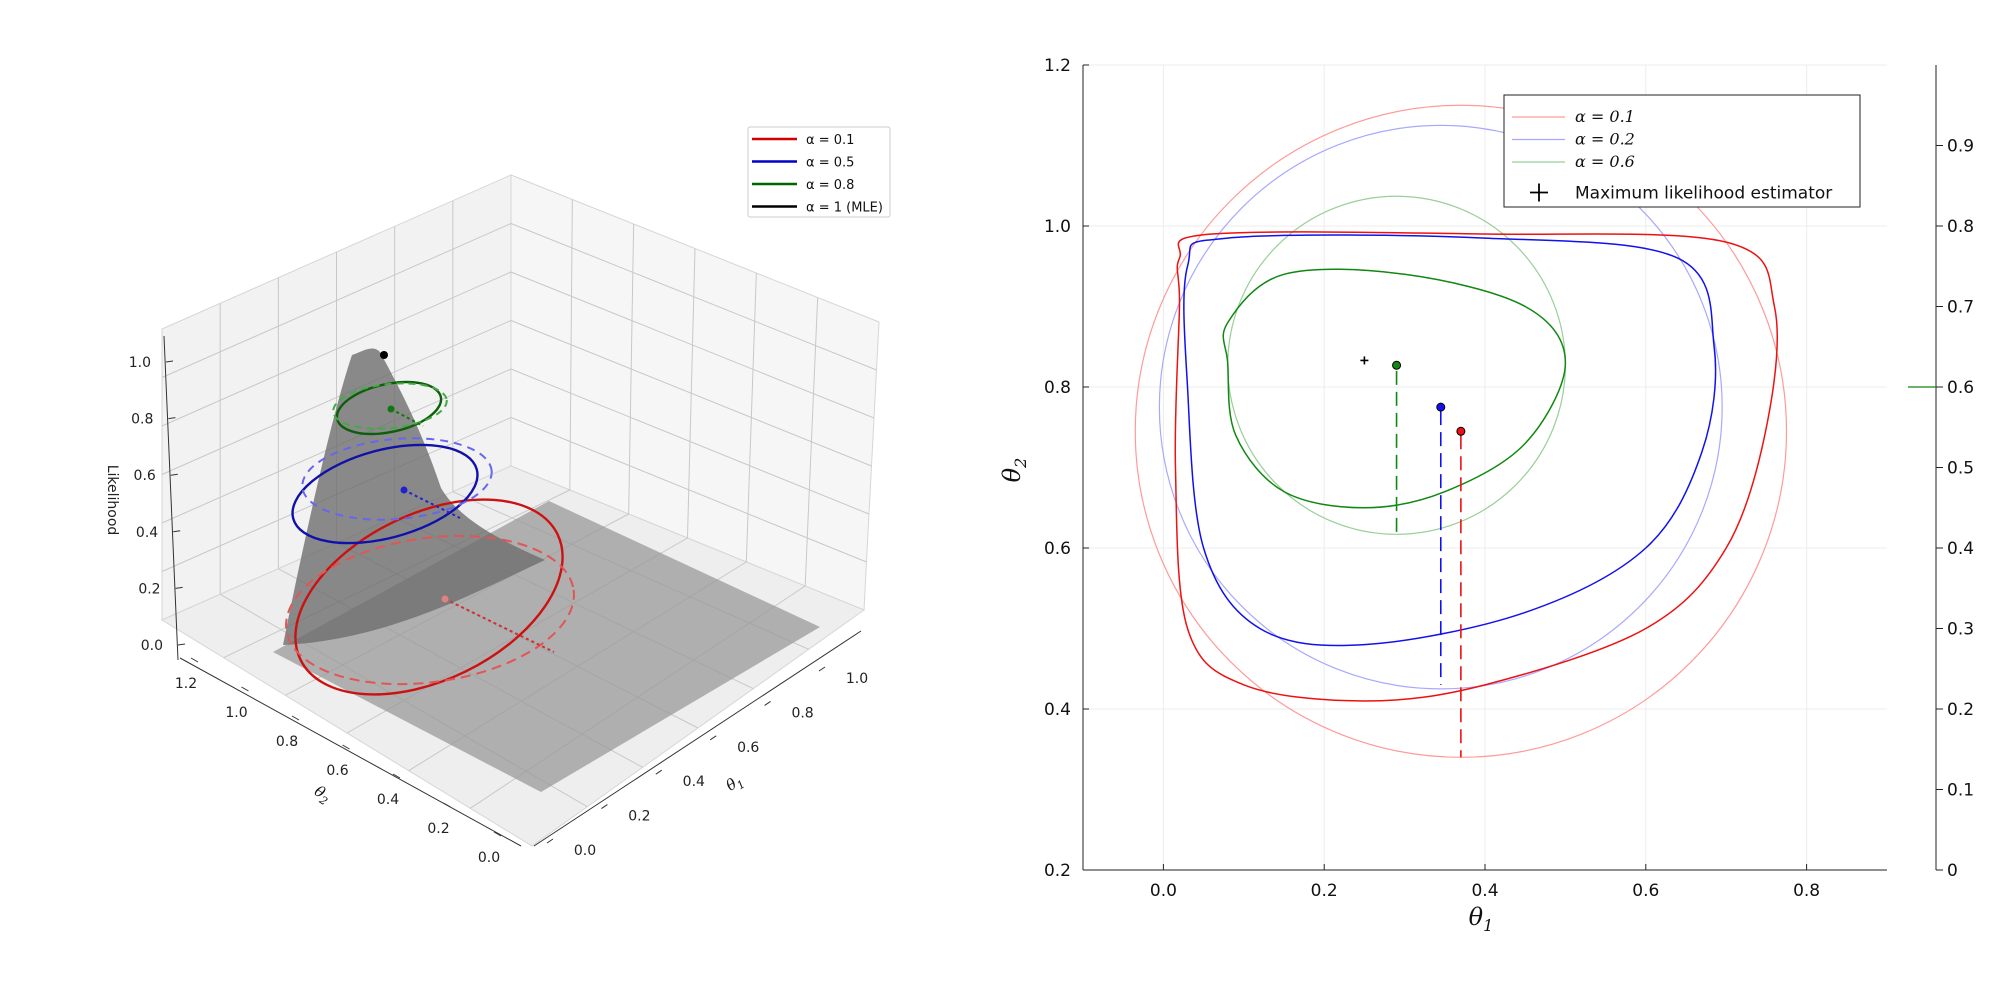 The height and width of the screenshot is (999, 1998). Describe the element at coordinates (1324, 891) in the screenshot. I see `x-tick-label: 0.2` at that location.